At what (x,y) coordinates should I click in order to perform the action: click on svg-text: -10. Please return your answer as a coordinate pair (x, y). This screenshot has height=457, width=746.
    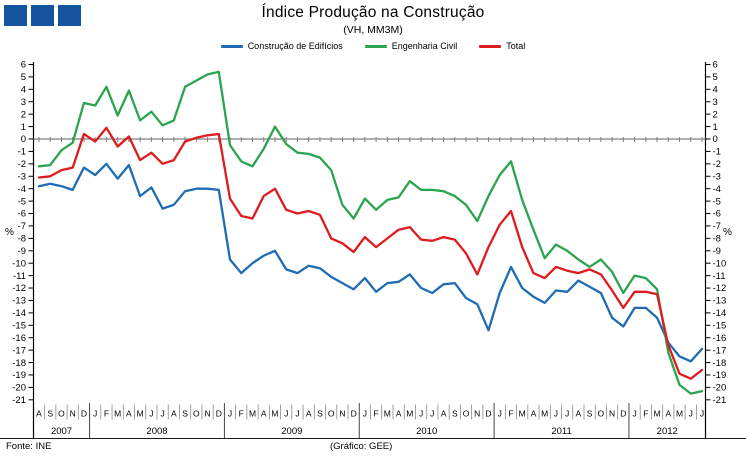
    Looking at the image, I should click on (720, 263).